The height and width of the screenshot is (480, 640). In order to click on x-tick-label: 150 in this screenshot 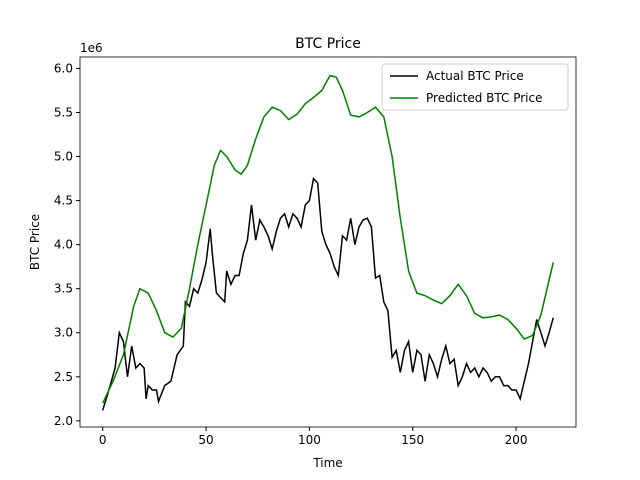, I will do `click(412, 440)`.